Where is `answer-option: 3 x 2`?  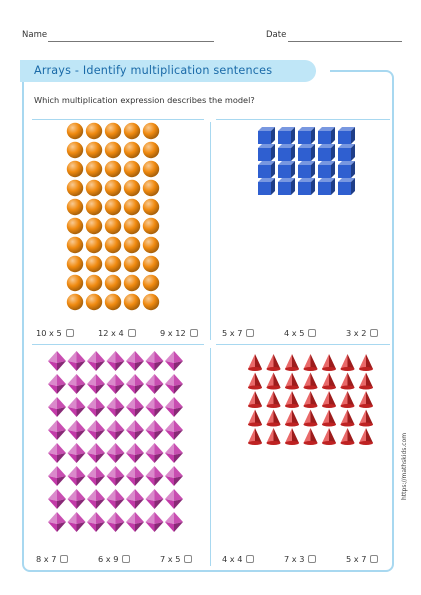 answer-option: 3 x 2 is located at coordinates (362, 333).